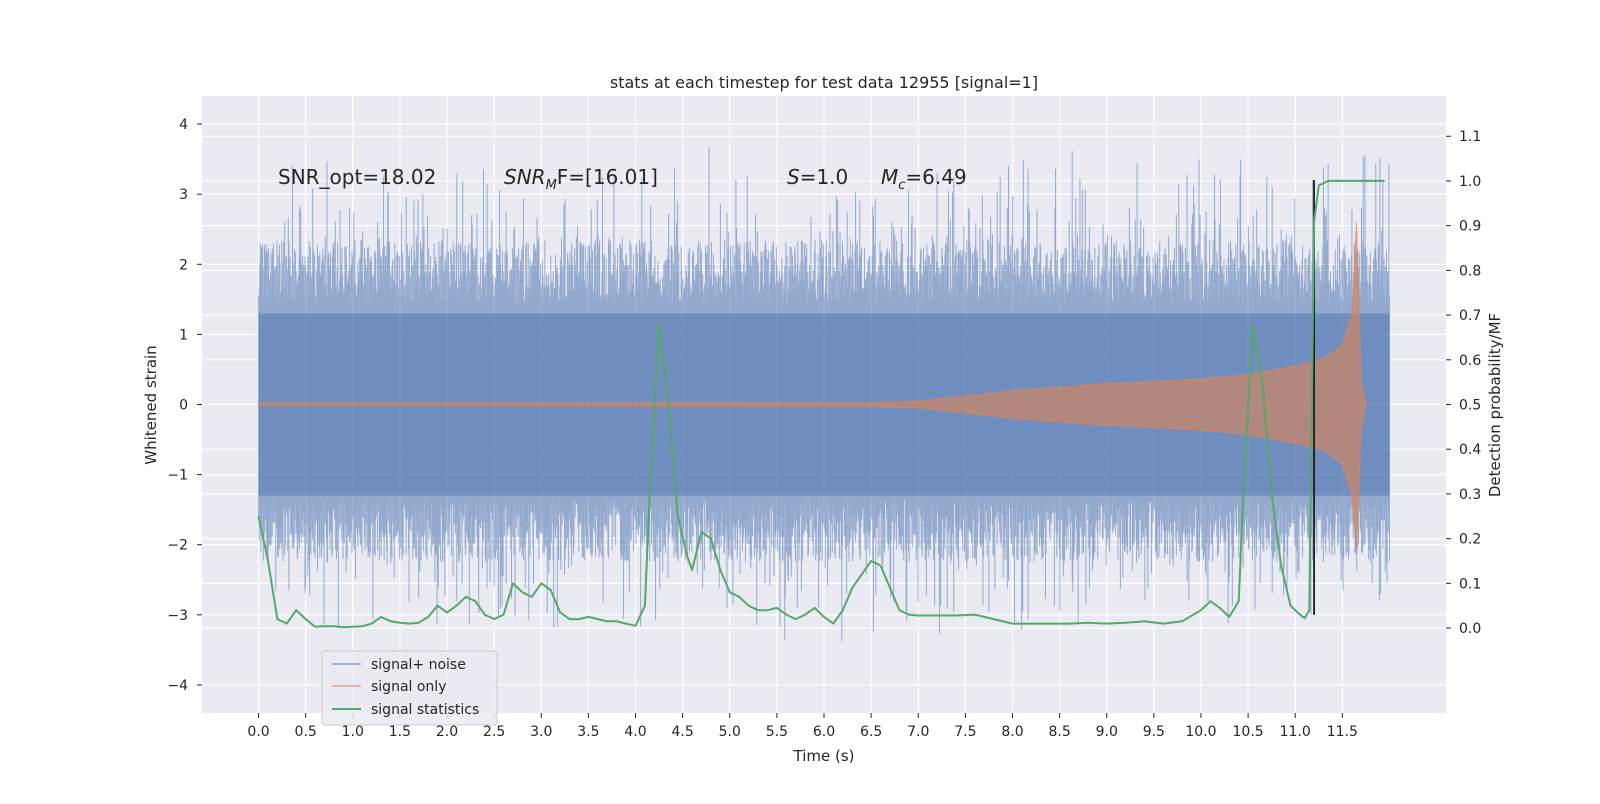  I want to click on y-axis-ticks: −4 −3 −2 −1 0 1 2 3 4, so click(184, 405).